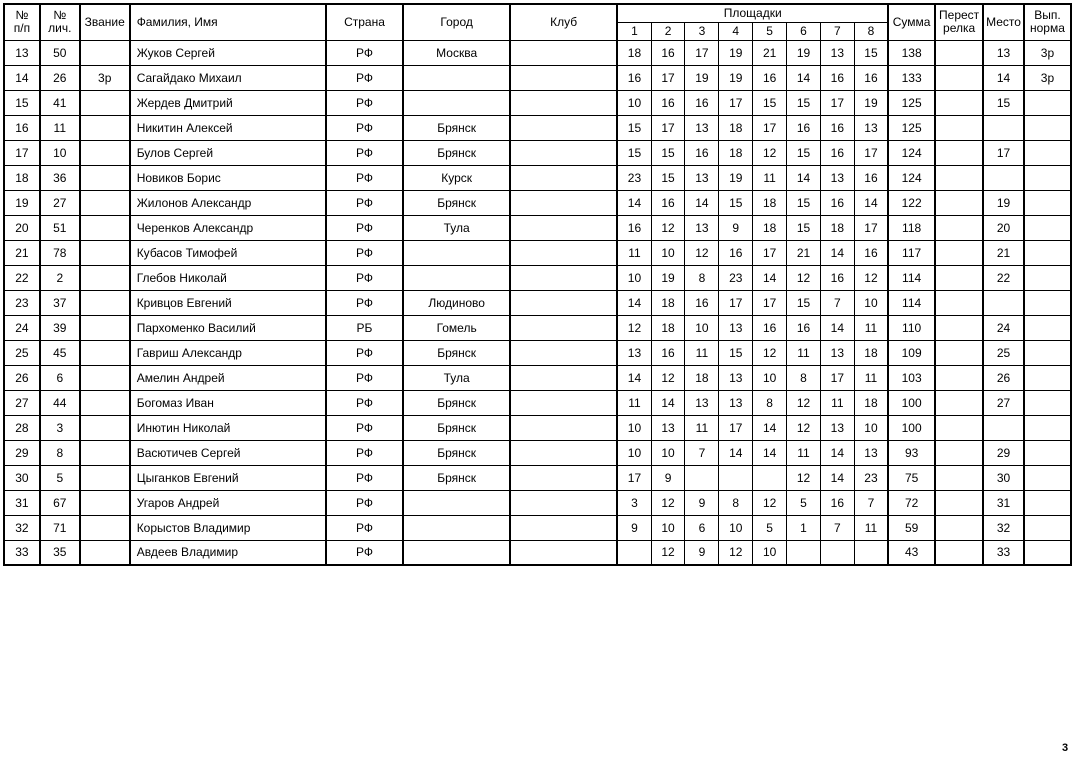 Image resolution: width=1072 pixels, height=761 pixels. Describe the element at coordinates (837, 227) in the screenshot. I see `cell-score-7: 18` at that location.